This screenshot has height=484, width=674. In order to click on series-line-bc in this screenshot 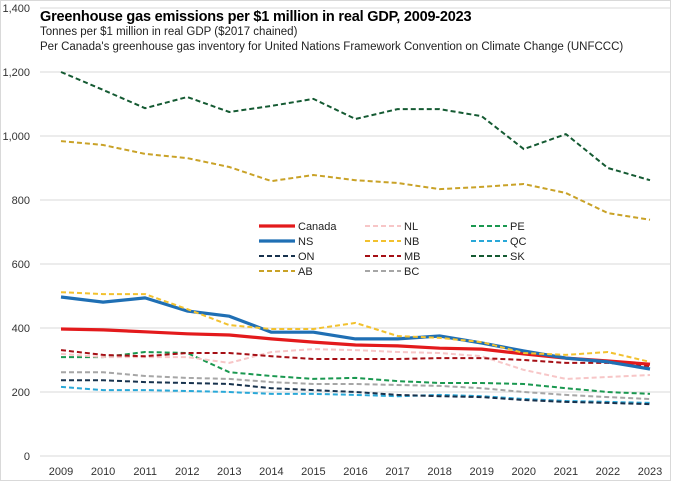, I will do `click(356, 385)`.